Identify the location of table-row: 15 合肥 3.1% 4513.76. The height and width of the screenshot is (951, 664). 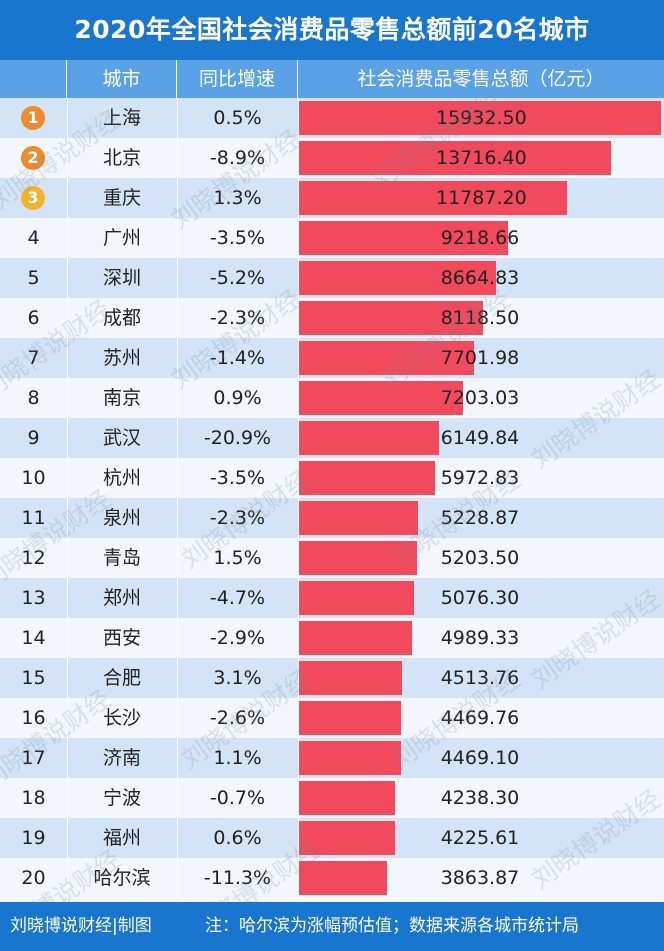
(332, 678).